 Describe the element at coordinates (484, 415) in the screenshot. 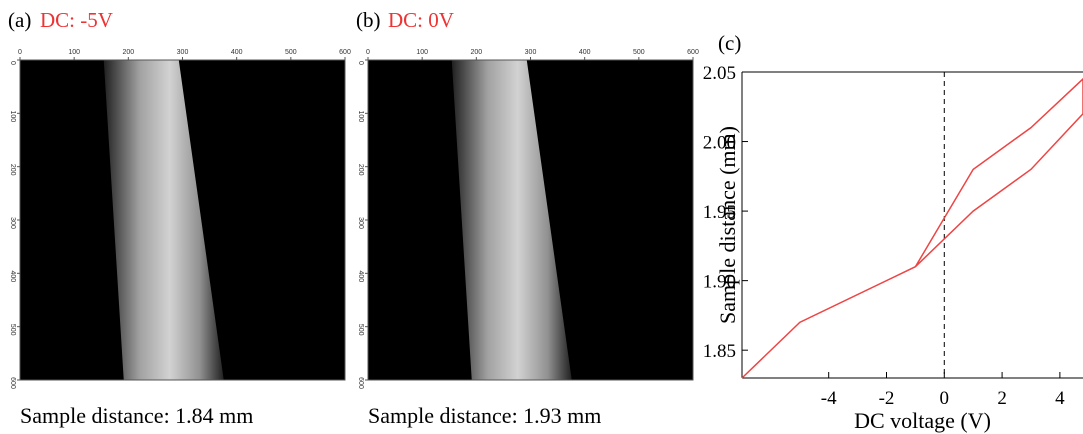

I see `caption: Sample distance: 1.93 mm` at that location.